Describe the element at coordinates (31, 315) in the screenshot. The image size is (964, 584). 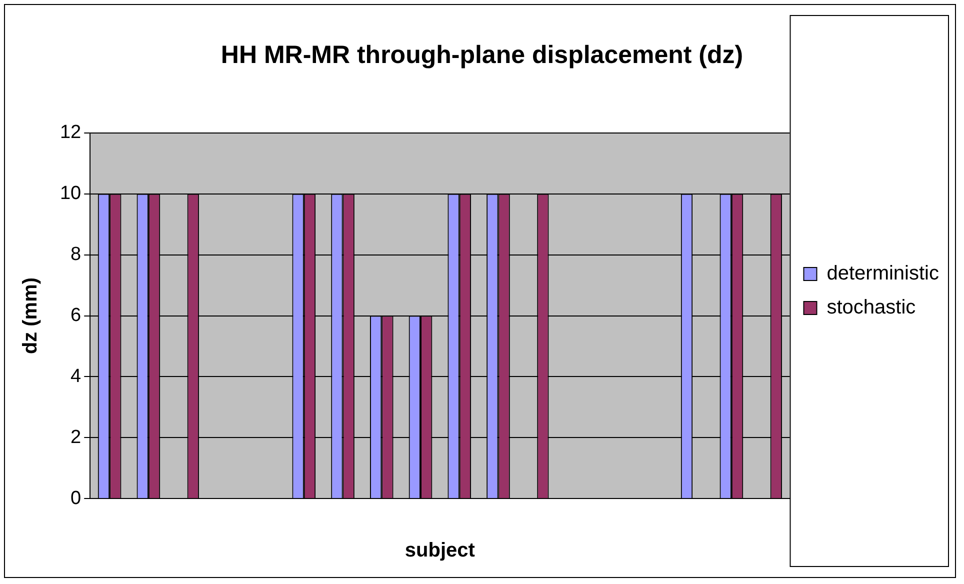
I see `y-axis-title: dz (mm)` at that location.